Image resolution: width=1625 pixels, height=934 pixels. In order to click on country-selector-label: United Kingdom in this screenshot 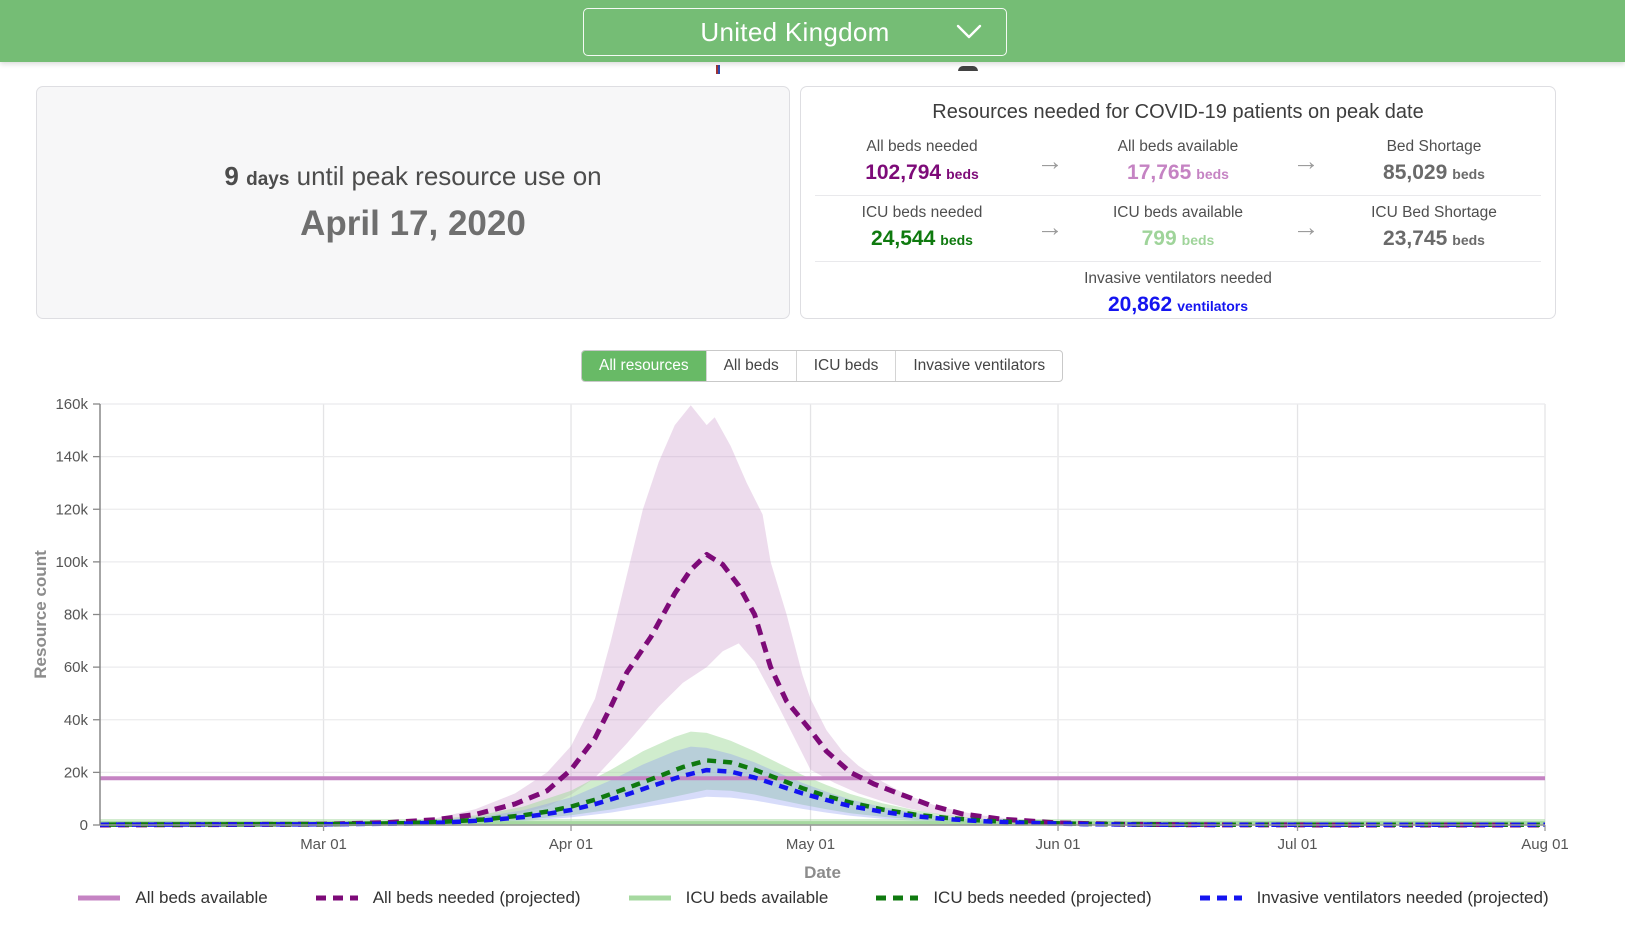, I will do `click(795, 31)`.